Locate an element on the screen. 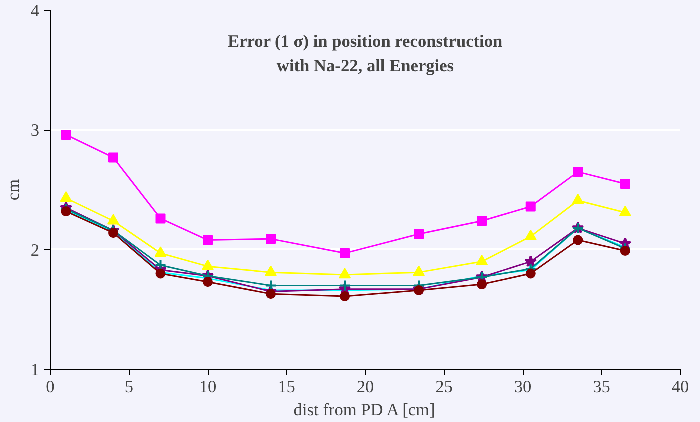 This screenshot has width=700, height=422. x-tick-label: 20 is located at coordinates (365, 387).